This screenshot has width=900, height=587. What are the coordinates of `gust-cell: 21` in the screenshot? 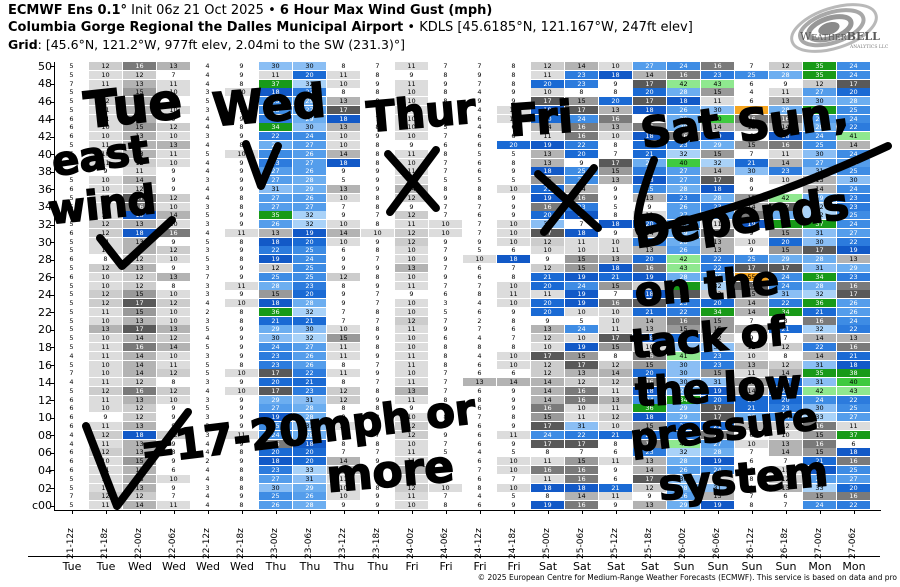 It's located at (615, 434).